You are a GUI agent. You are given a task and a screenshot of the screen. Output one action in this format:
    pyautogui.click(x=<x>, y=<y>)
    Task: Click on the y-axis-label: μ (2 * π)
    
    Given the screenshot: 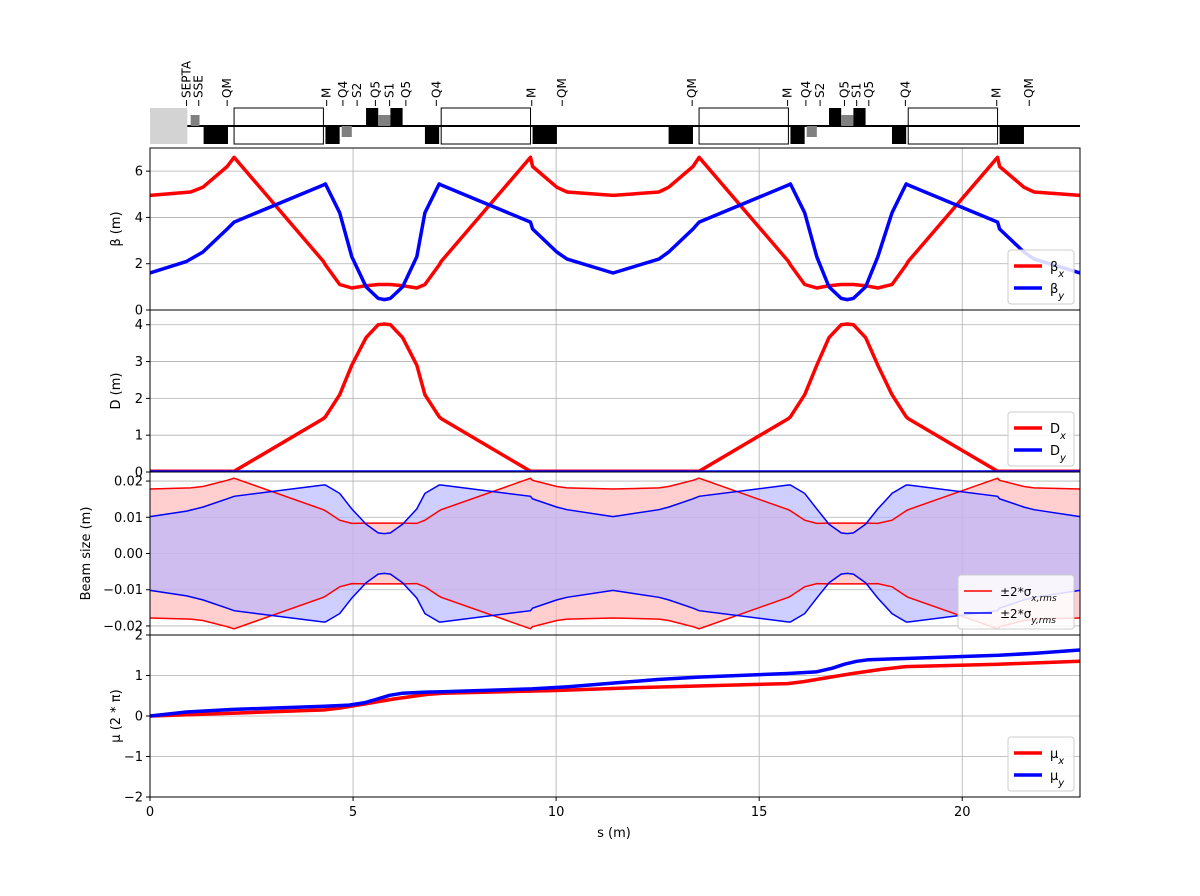 What is the action you would take?
    pyautogui.click(x=116, y=715)
    